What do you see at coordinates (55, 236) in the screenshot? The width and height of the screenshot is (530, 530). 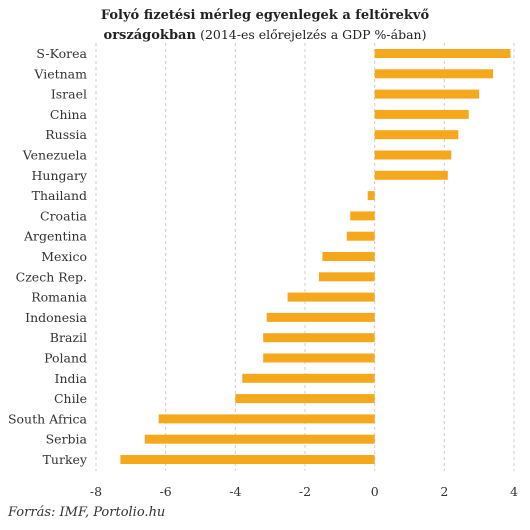 I see `category-label: Argentina` at bounding box center [55, 236].